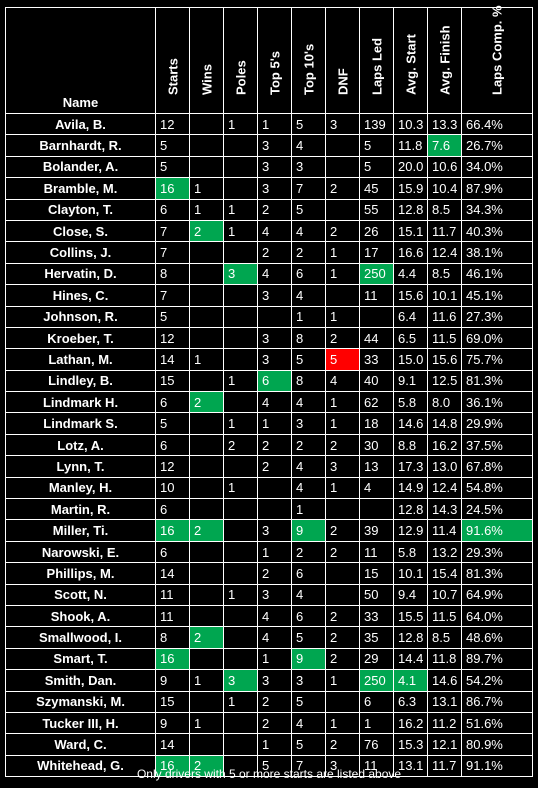 This screenshot has width=538, height=788. Describe the element at coordinates (80, 552) in the screenshot. I see `driver-name-cell: Narowski, E.` at that location.